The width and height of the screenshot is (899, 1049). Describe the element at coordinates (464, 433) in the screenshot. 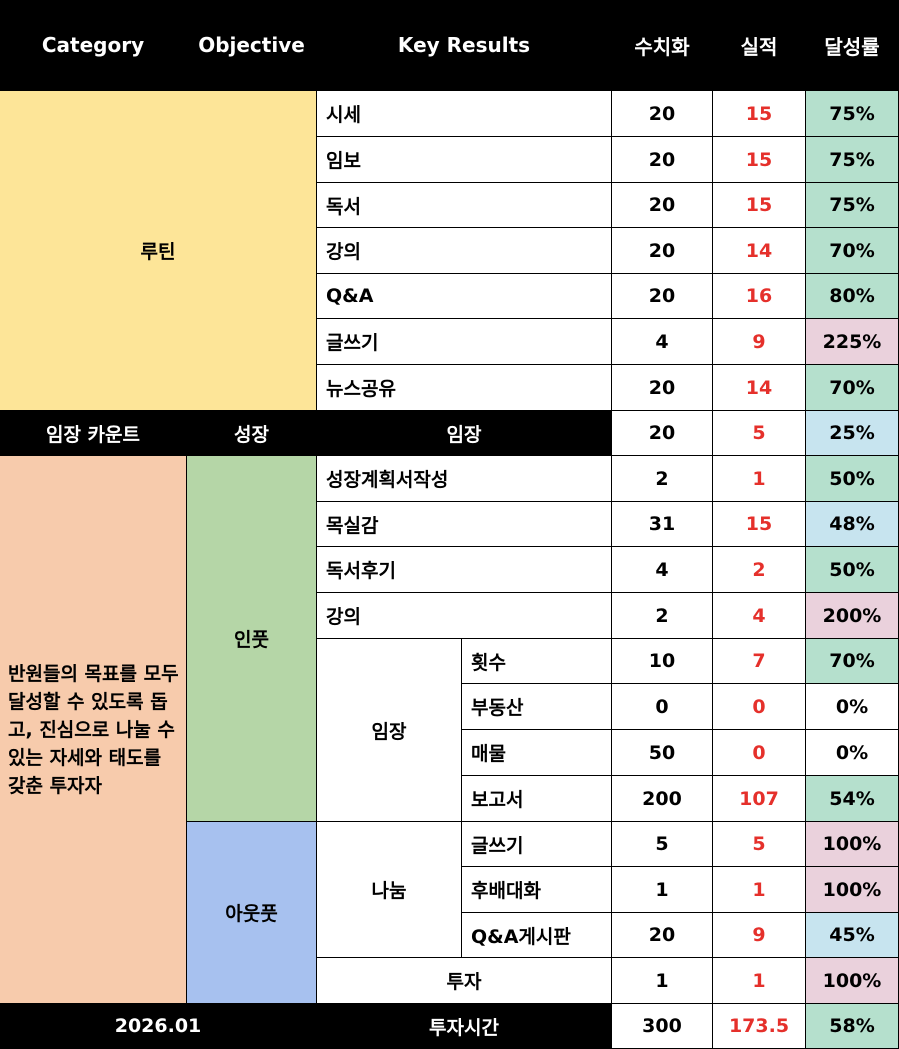

I see `kr-imjang: 임장` at that location.